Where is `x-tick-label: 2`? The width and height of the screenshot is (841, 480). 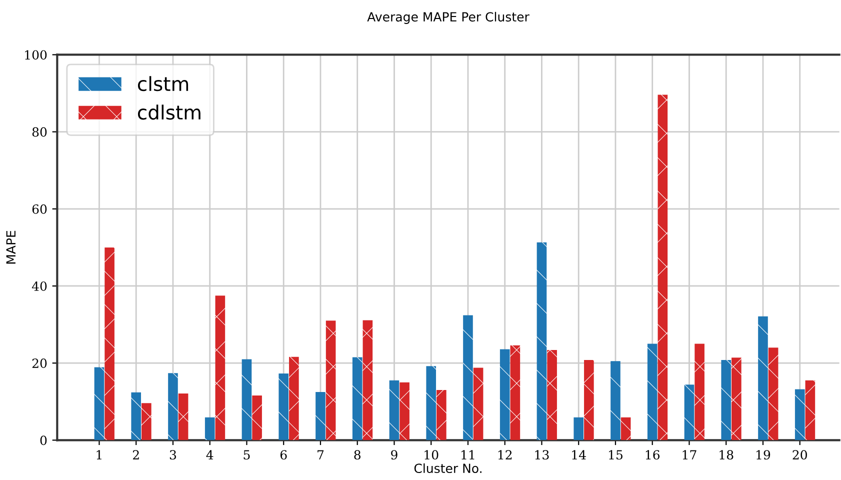 x-tick-label: 2 is located at coordinates (135, 455).